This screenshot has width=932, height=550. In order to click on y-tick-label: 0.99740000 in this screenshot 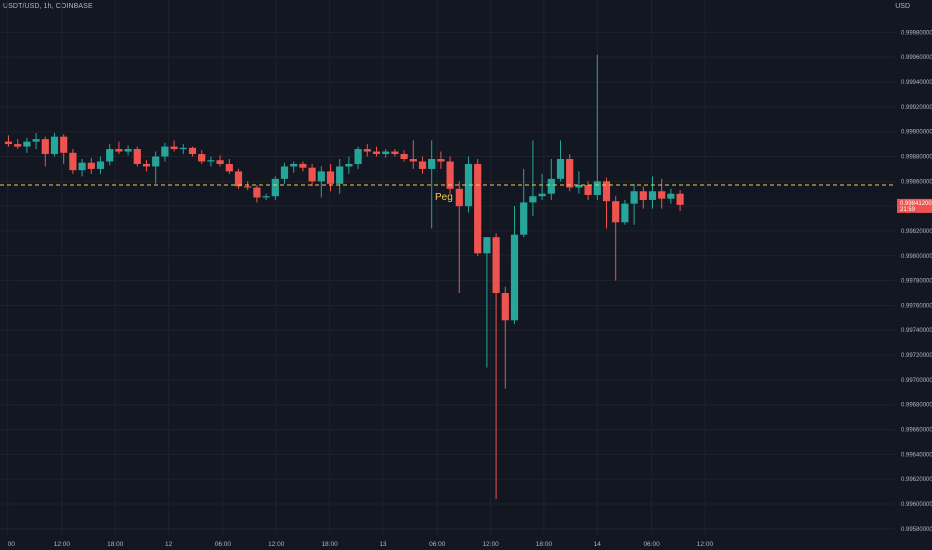, I will do `click(916, 331)`.